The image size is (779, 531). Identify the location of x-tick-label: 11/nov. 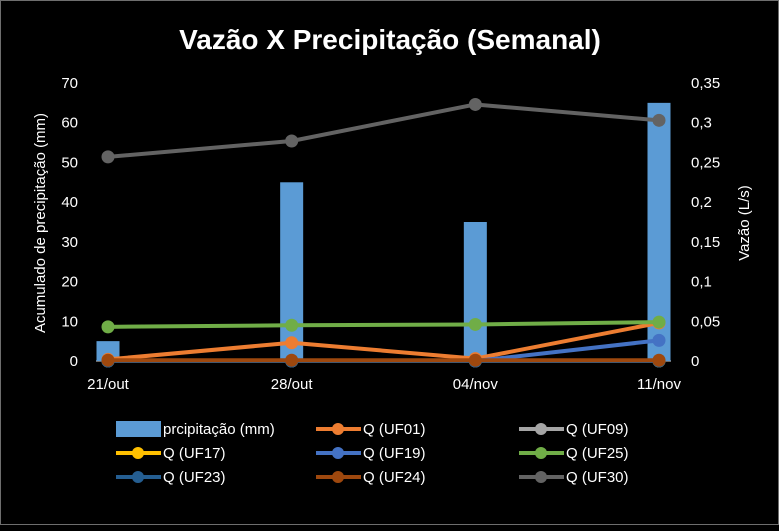
(659, 384).